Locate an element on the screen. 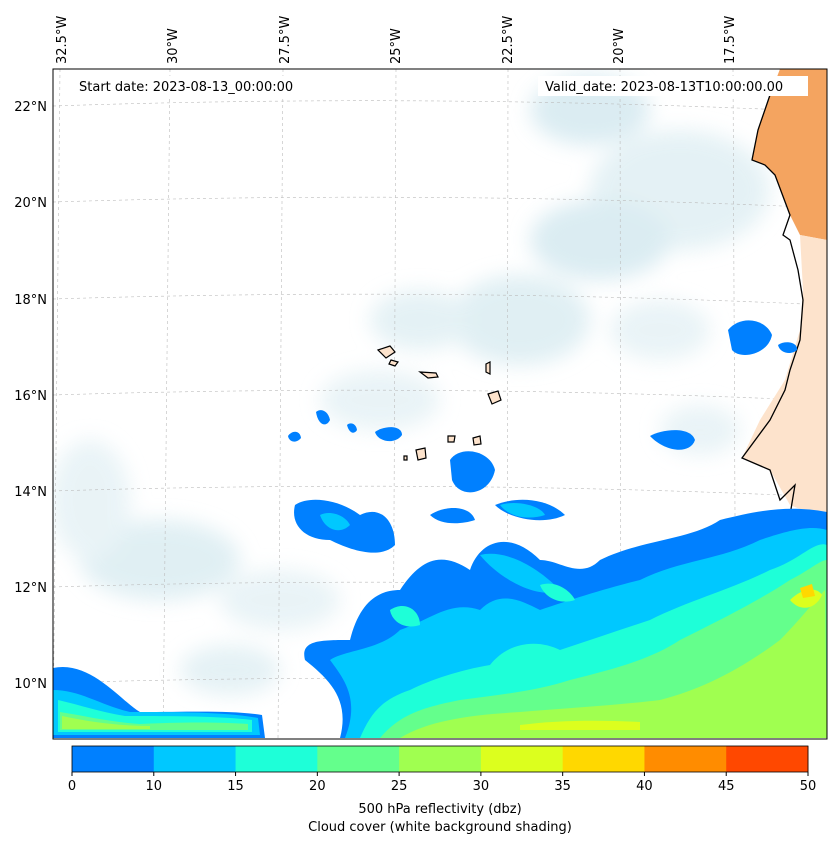  colorbar-label: 500 hPa reflectivity (dbz) is located at coordinates (439, 809).